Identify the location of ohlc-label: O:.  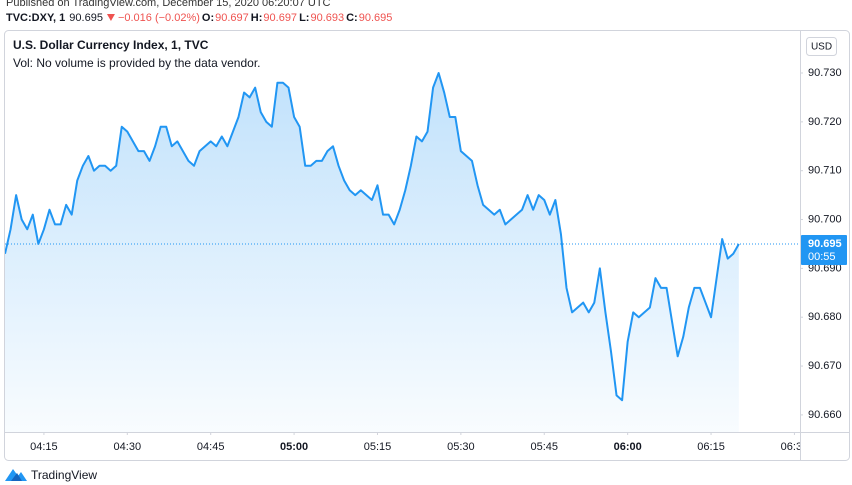
(208, 18).